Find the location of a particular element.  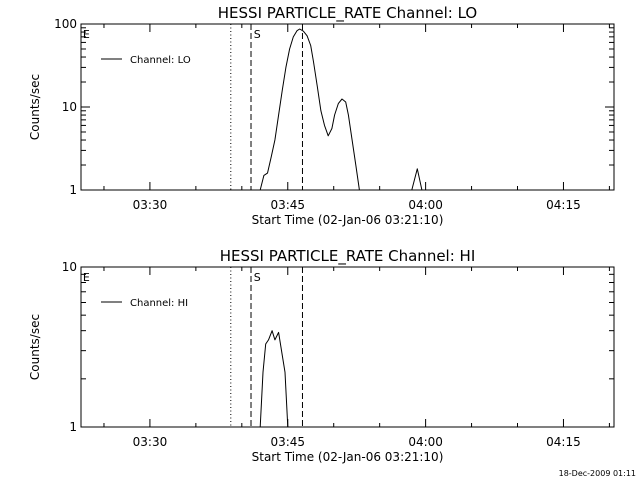

hi-x-tick-label: 04:15 is located at coordinates (563, 442).